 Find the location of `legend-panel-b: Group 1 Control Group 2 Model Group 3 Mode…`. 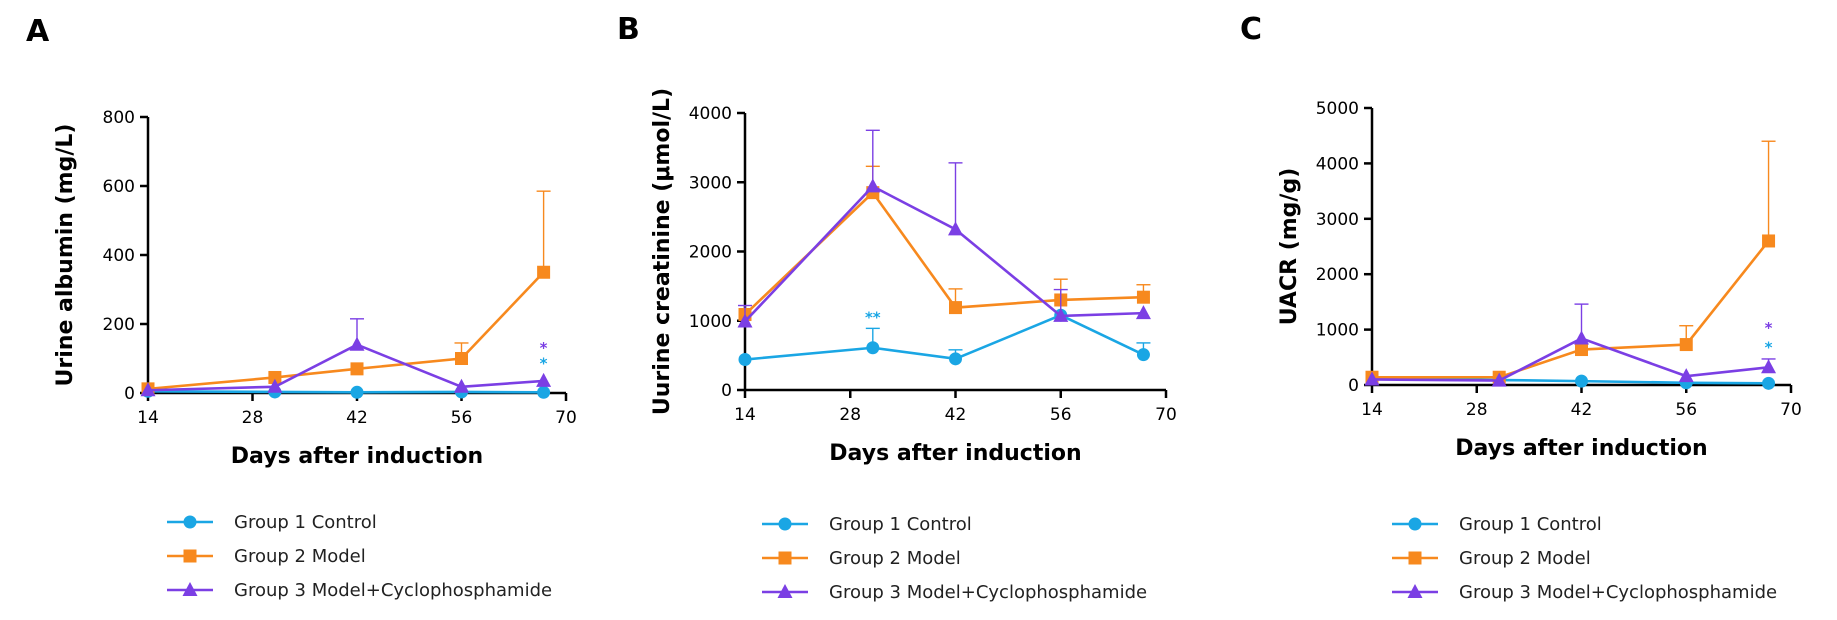

legend-panel-b: Group 1 Control Group 2 Model Group 3 Mode… is located at coordinates (954, 558).